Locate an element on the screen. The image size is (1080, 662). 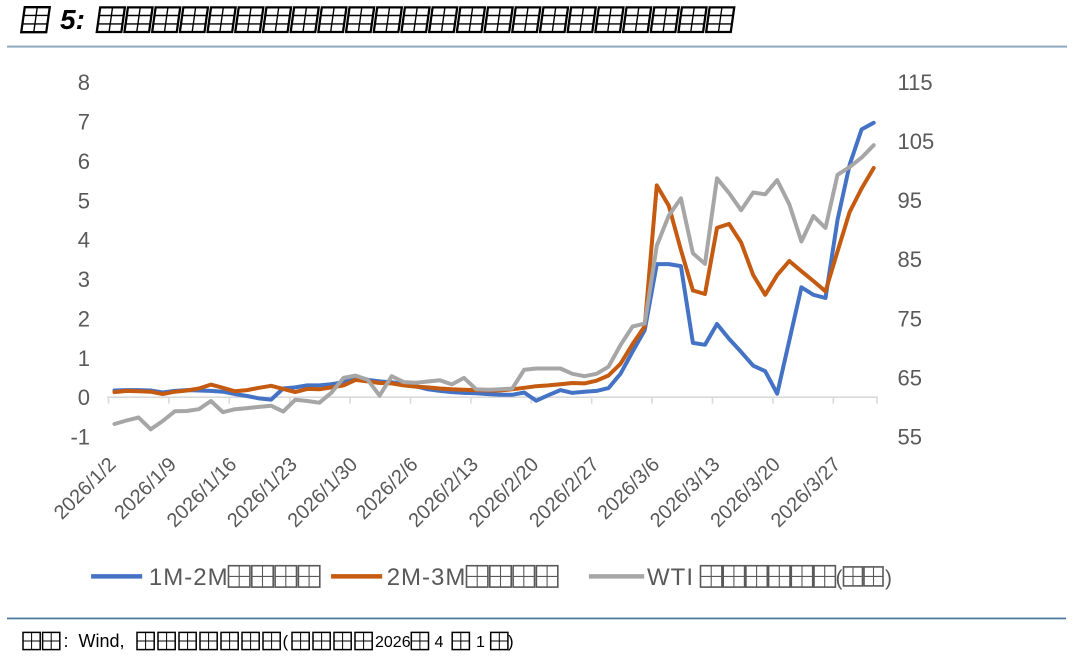
svg-text: 2M-3M is located at coordinates (427, 577).